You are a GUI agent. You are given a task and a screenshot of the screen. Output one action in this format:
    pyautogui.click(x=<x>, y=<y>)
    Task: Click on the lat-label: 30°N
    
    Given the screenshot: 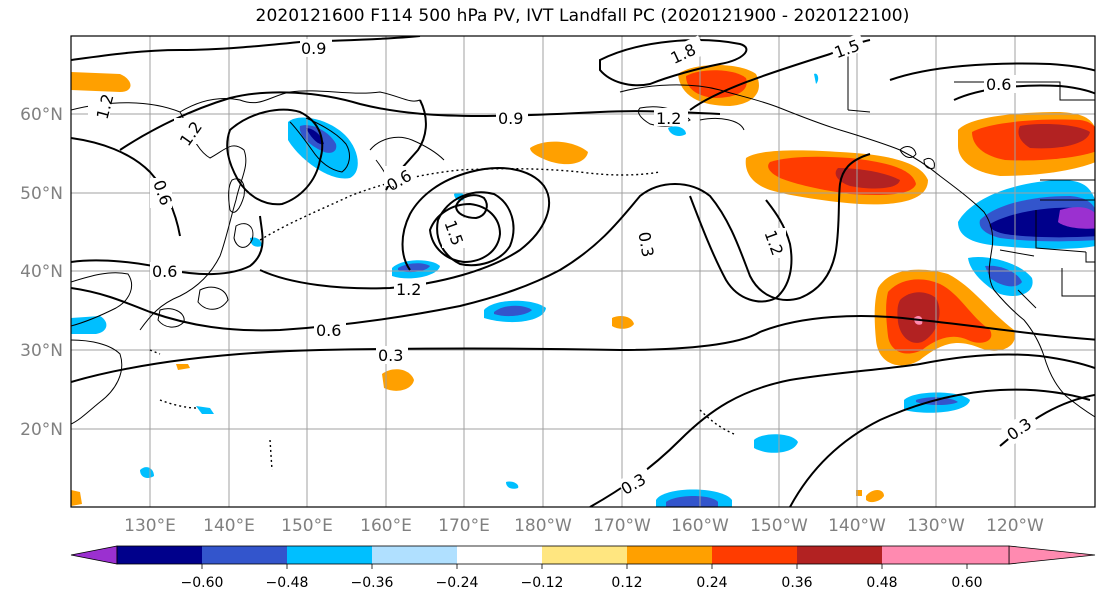 What is the action you would take?
    pyautogui.click(x=41, y=351)
    